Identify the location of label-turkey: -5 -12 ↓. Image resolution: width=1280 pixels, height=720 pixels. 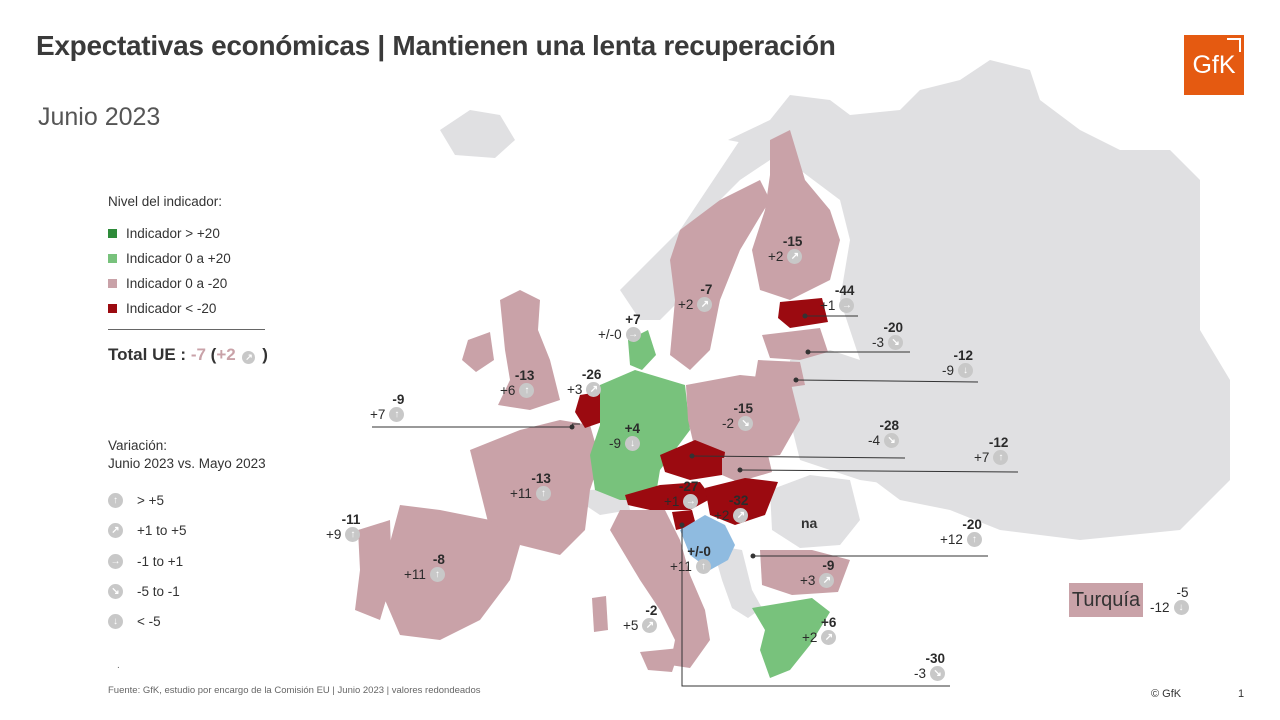
(1169, 600).